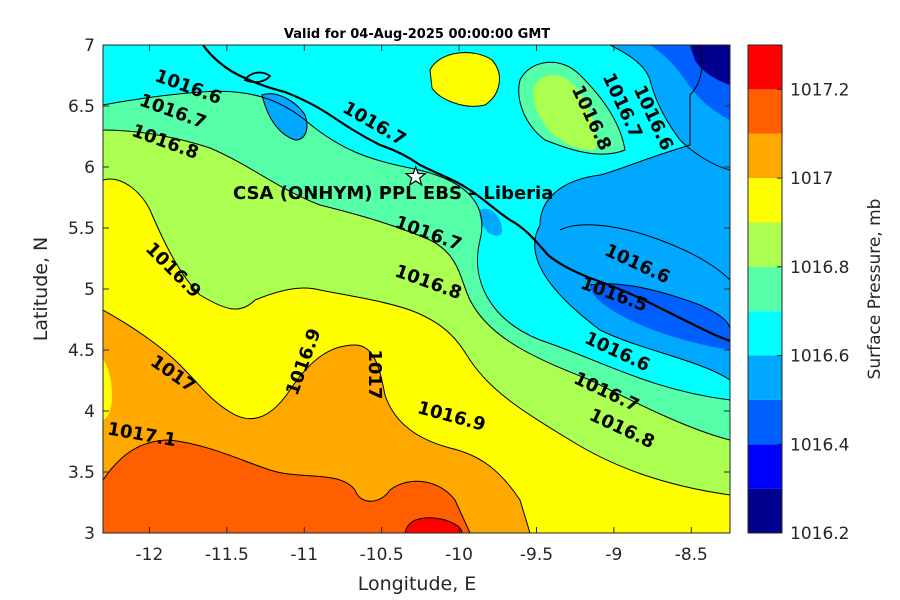 This screenshot has height=600, width=900. What do you see at coordinates (417, 34) in the screenshot?
I see `figure-title: Valid for 04-Aug-2025 00:00:00 GMT` at bounding box center [417, 34].